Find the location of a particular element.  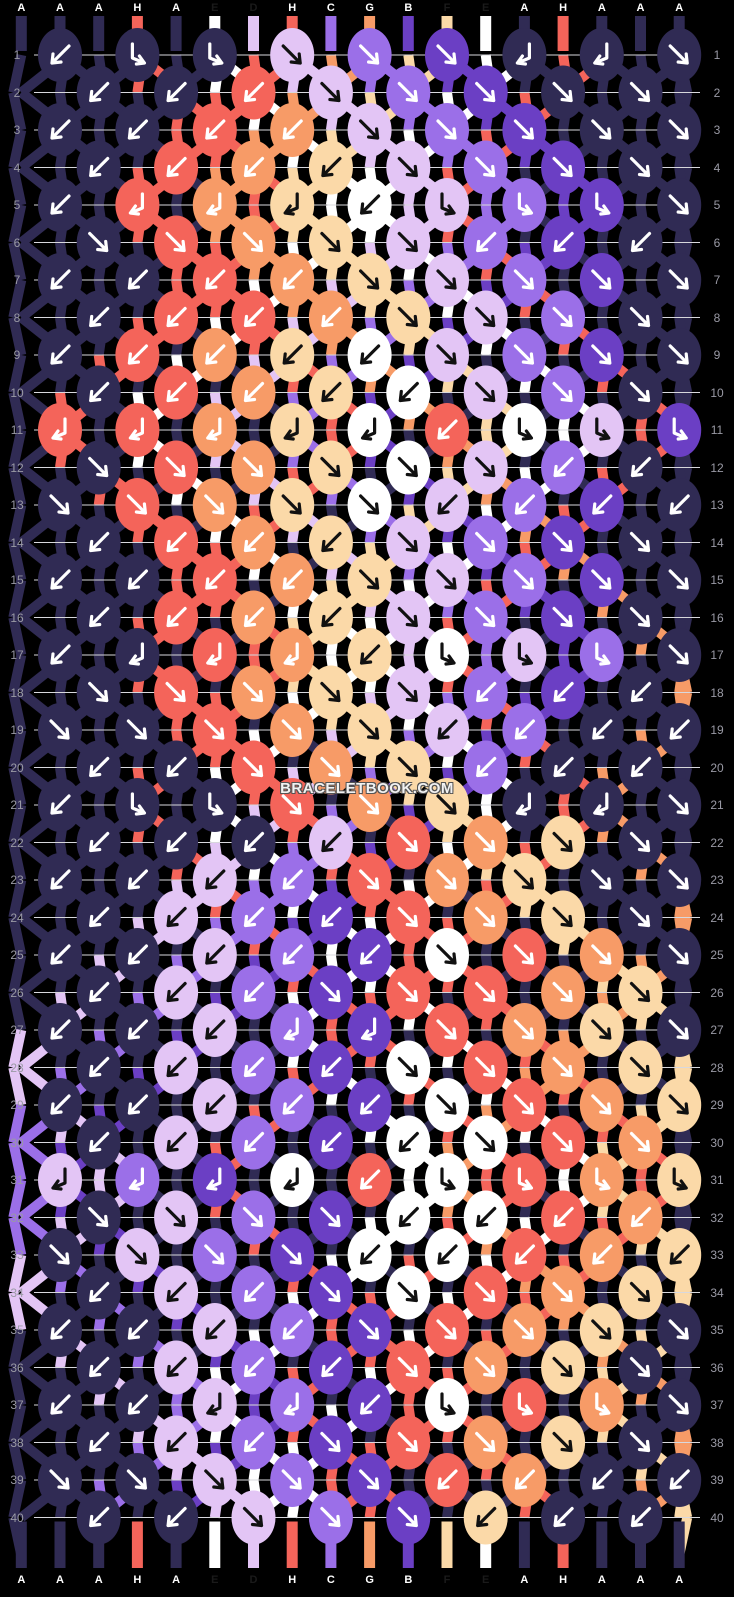

strand-label-bottom-18: A is located at coordinates (679, 1580).